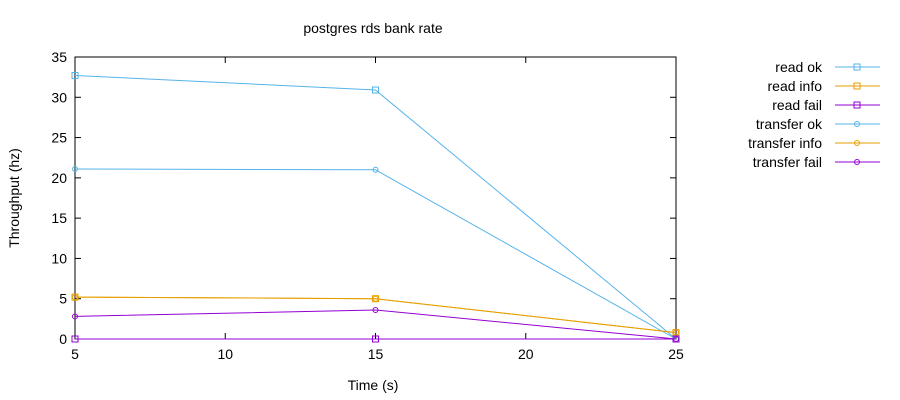 The width and height of the screenshot is (900, 400). I want to click on series-line-transfer-fail, so click(375, 324).